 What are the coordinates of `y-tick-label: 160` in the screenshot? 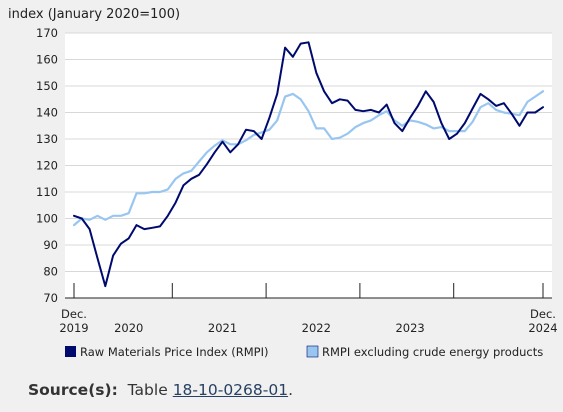 It's located at (47, 60).